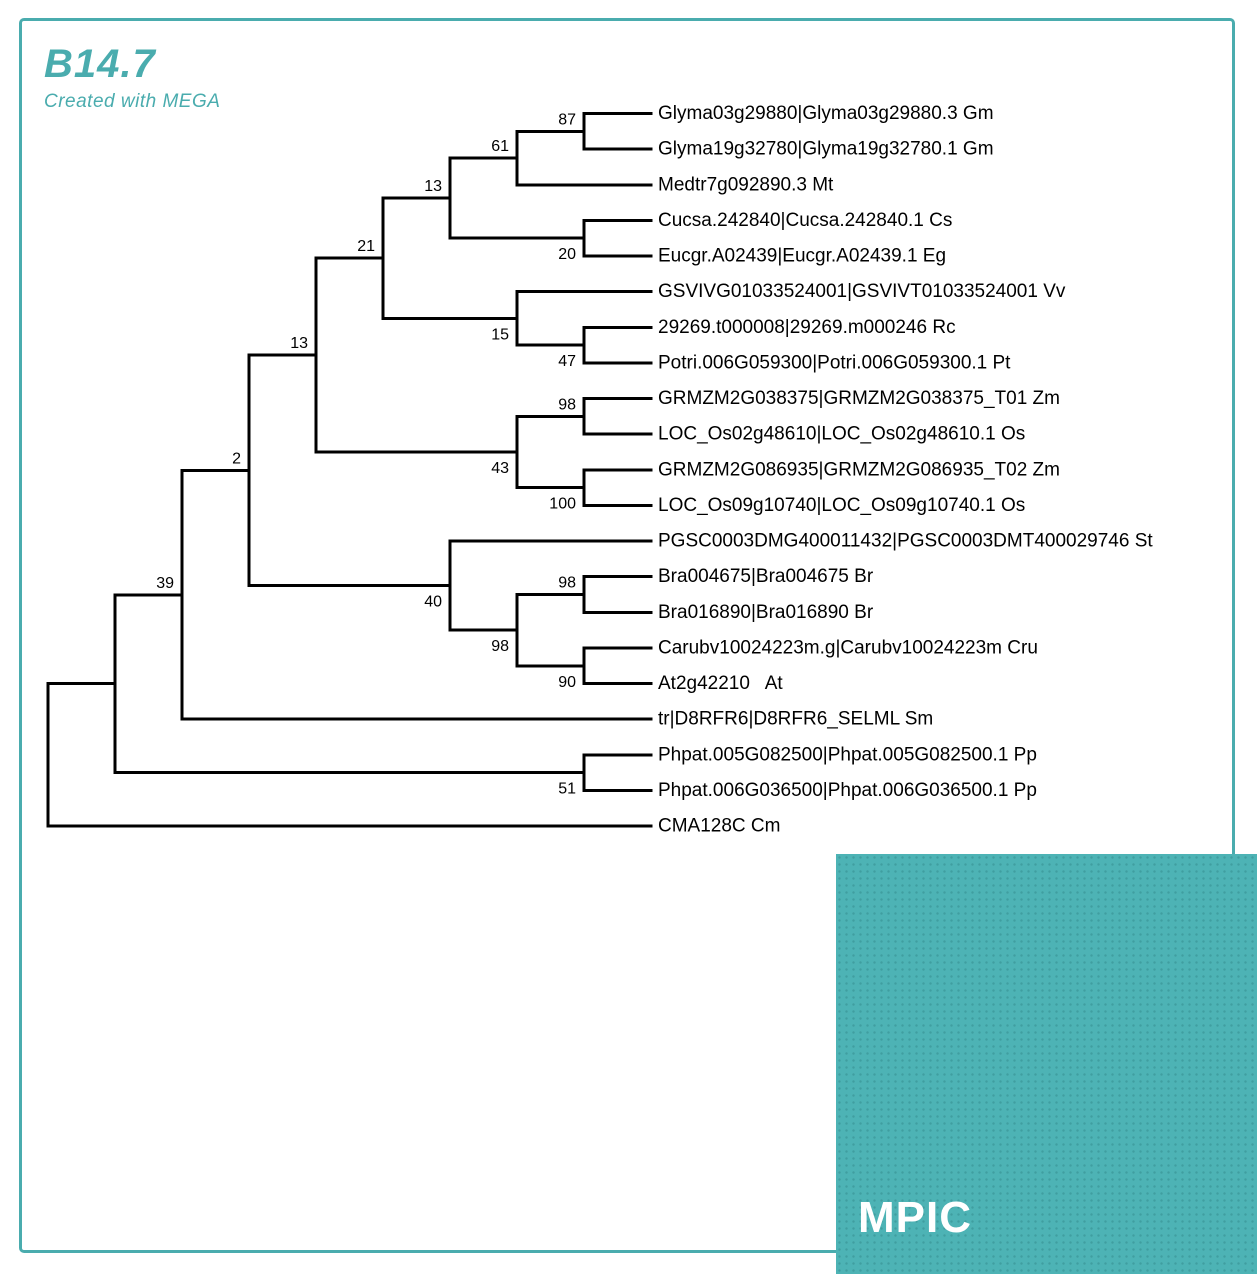 This screenshot has height=1274, width=1257. I want to click on taxon-label: Medtr7g092890.3 Mt, so click(746, 184).